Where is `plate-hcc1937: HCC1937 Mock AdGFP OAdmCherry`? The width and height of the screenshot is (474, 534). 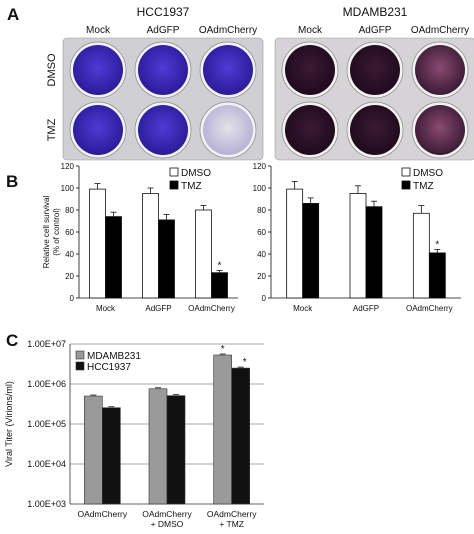
plate-hcc1937: HCC1937 Mock AdGFP OAdmCherry is located at coordinates (163, 83).